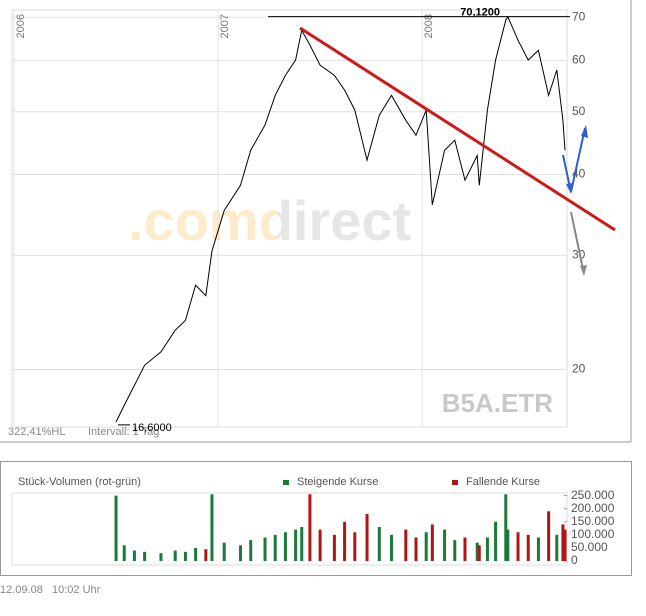  I want to click on footer: 12.09.08 10:02 Uhr, so click(50, 590).